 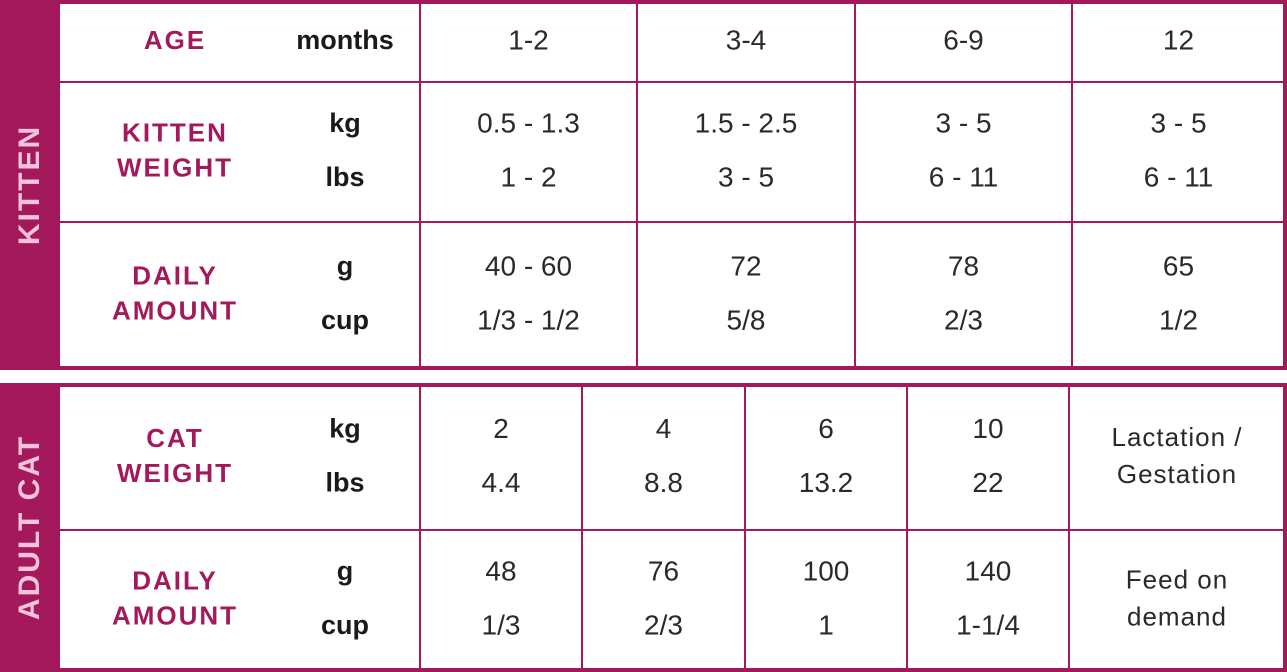 I want to click on cell-value: 1.5 - 2.5, so click(x=746, y=122).